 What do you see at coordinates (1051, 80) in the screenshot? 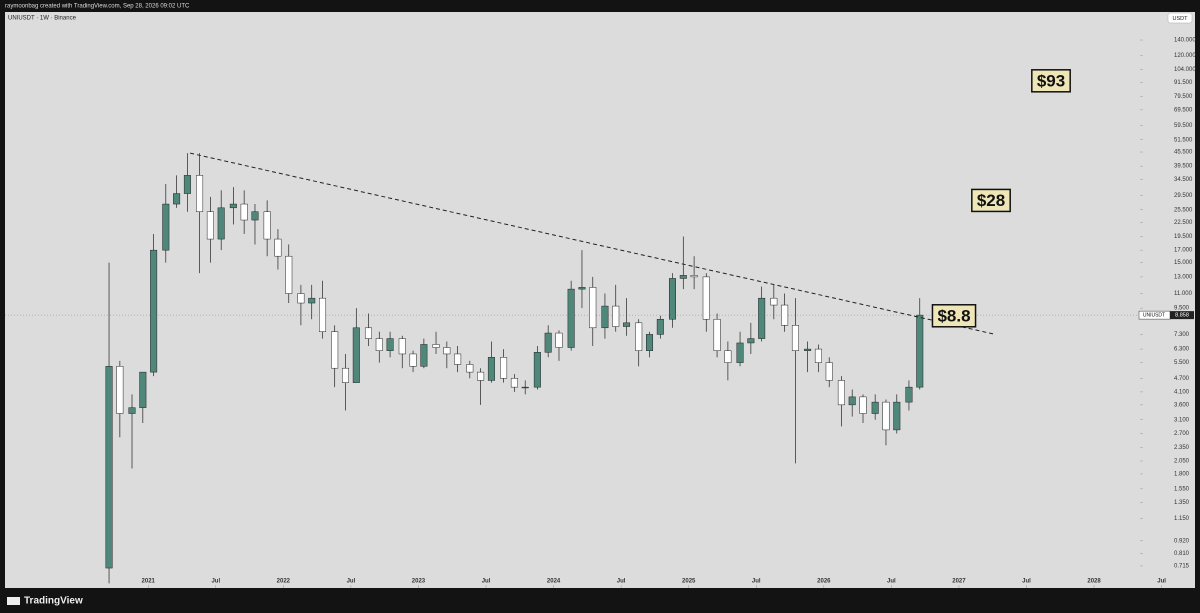
I see `annotation-label: $93` at bounding box center [1051, 80].